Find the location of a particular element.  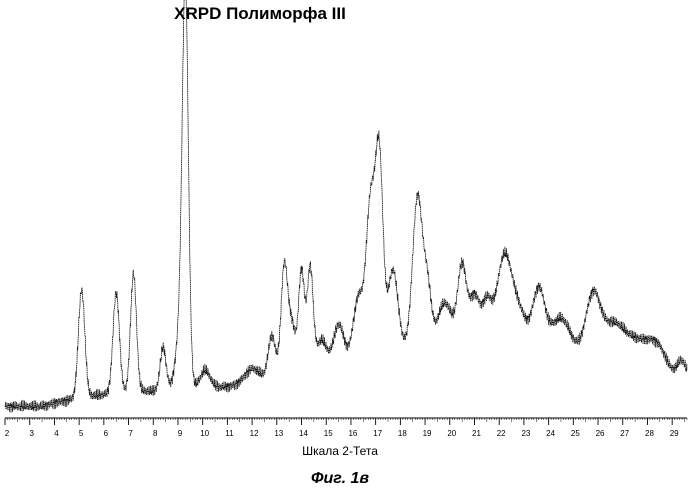

x-tick-label: 29 is located at coordinates (674, 433).